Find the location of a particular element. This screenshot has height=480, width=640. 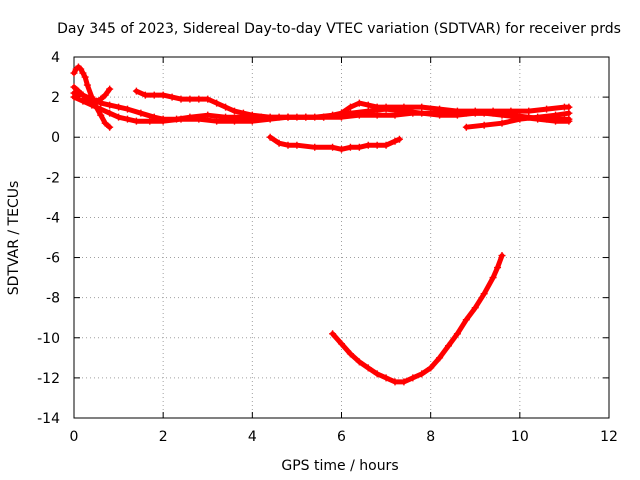

y-tick-label: -8 is located at coordinates (53, 299).